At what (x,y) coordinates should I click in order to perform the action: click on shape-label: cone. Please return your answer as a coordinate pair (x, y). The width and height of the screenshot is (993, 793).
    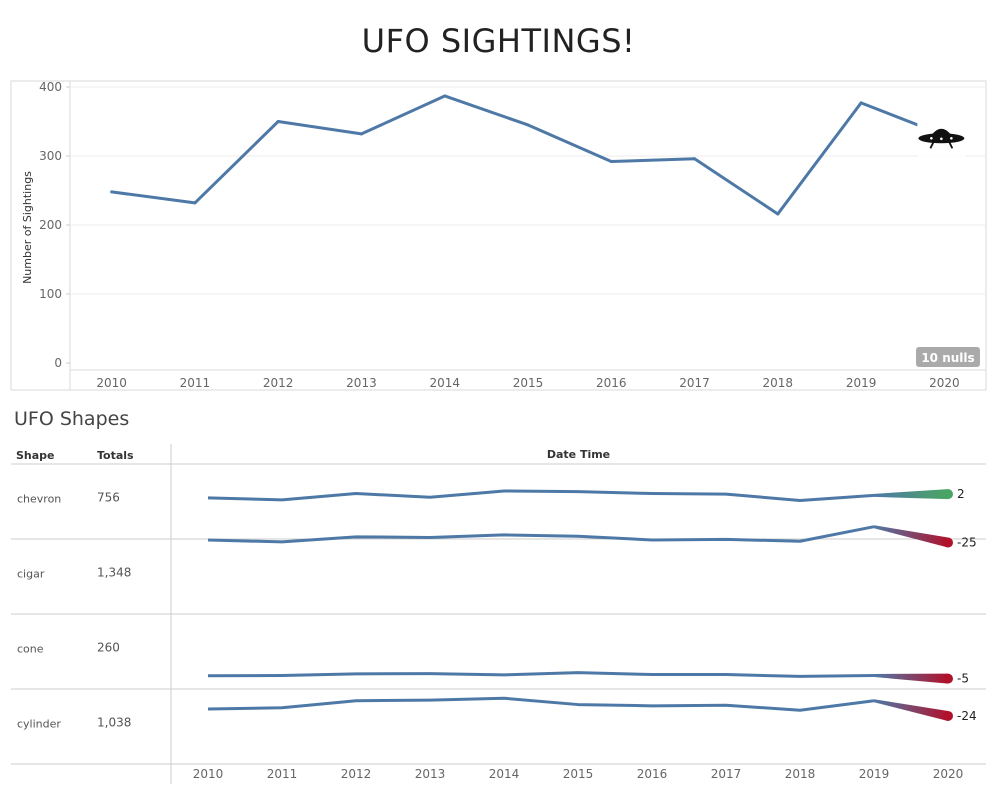
    Looking at the image, I should click on (30, 649).